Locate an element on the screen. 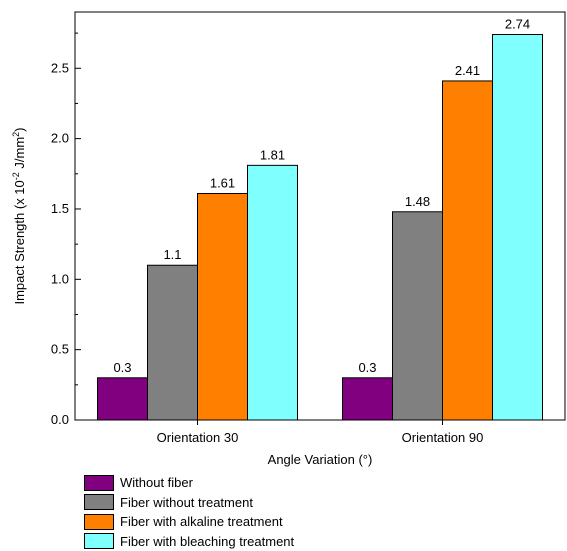 The width and height of the screenshot is (567, 551). y-tick-label: 1.0 is located at coordinates (60, 278).